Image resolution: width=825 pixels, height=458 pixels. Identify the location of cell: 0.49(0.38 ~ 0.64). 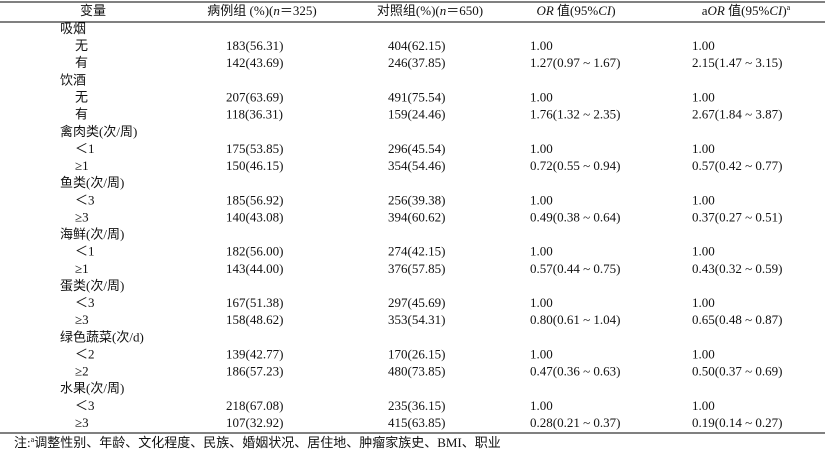
(575, 216).